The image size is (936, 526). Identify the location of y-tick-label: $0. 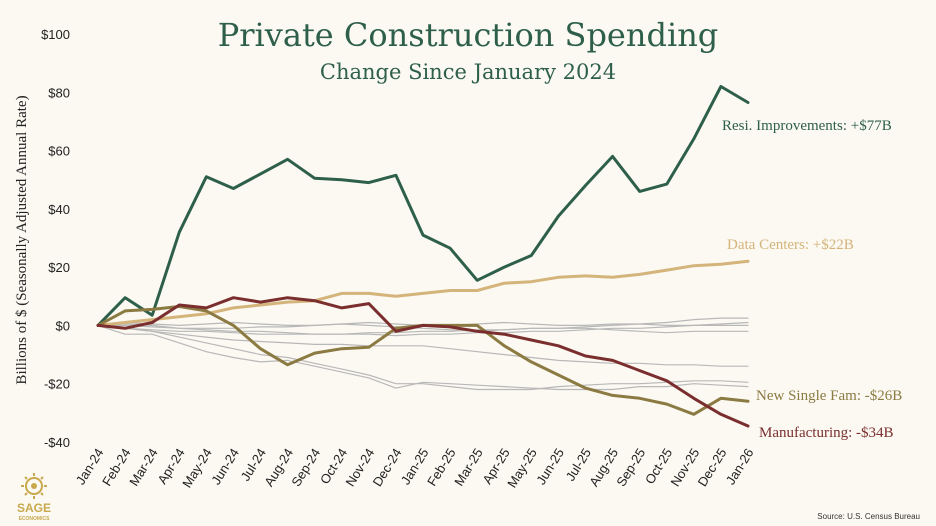
(63, 325).